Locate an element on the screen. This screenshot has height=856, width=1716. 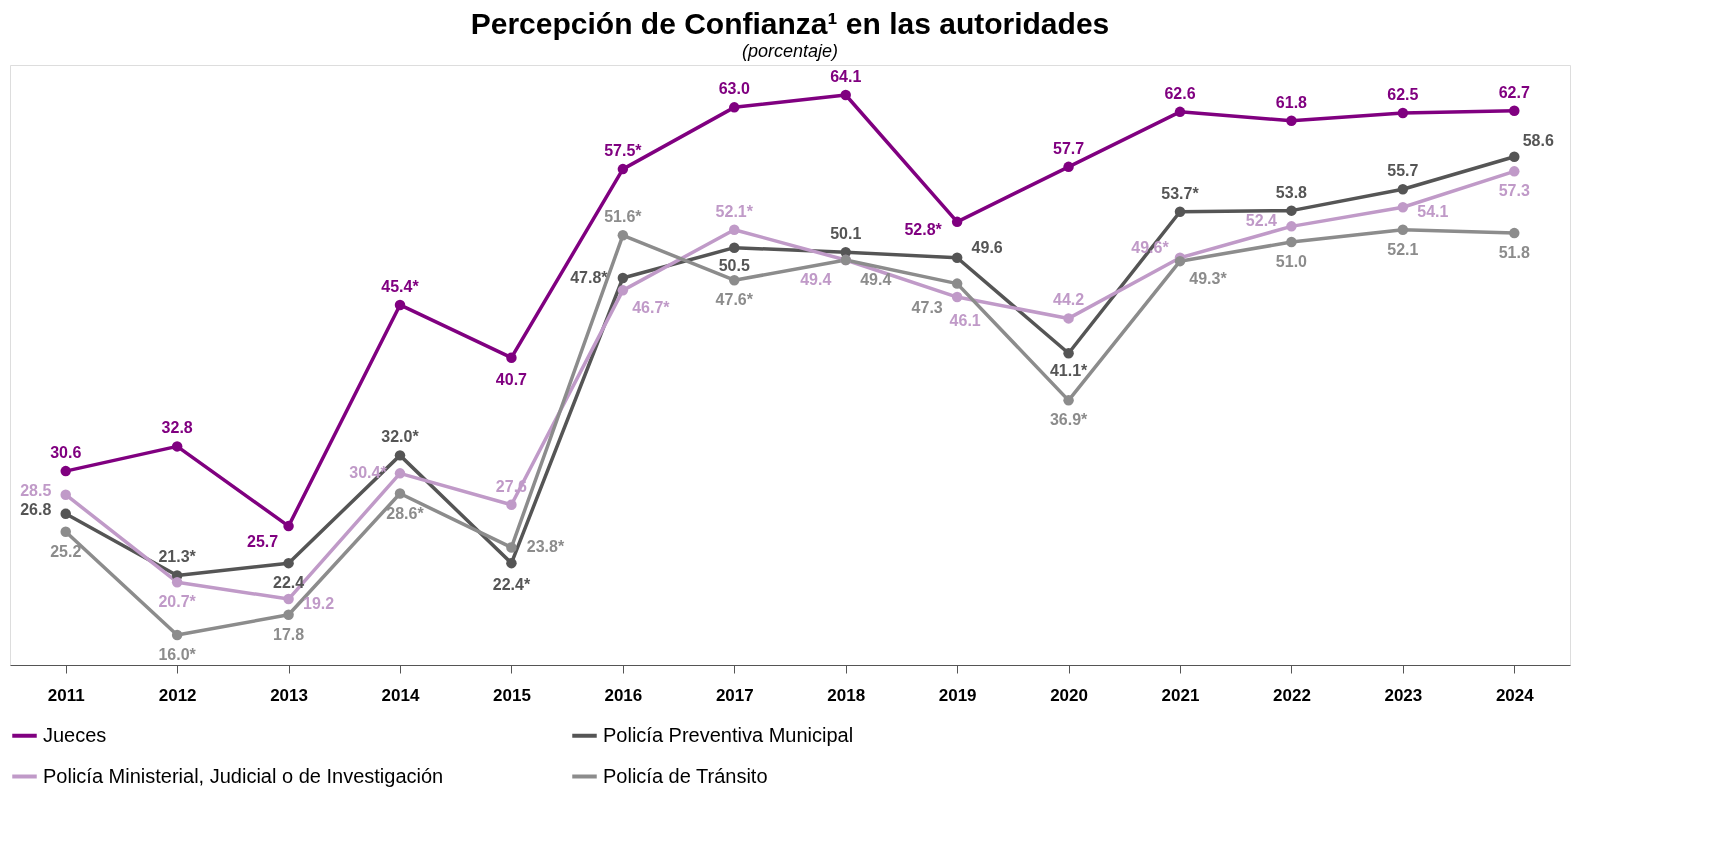
data-label: 19.2 is located at coordinates (319, 604).